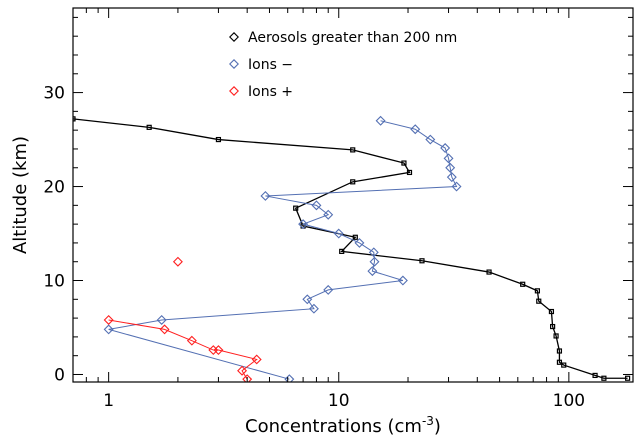 The width and height of the screenshot is (637, 440). What do you see at coordinates (108, 401) in the screenshot?
I see `x-tick-label: 1` at bounding box center [108, 401].